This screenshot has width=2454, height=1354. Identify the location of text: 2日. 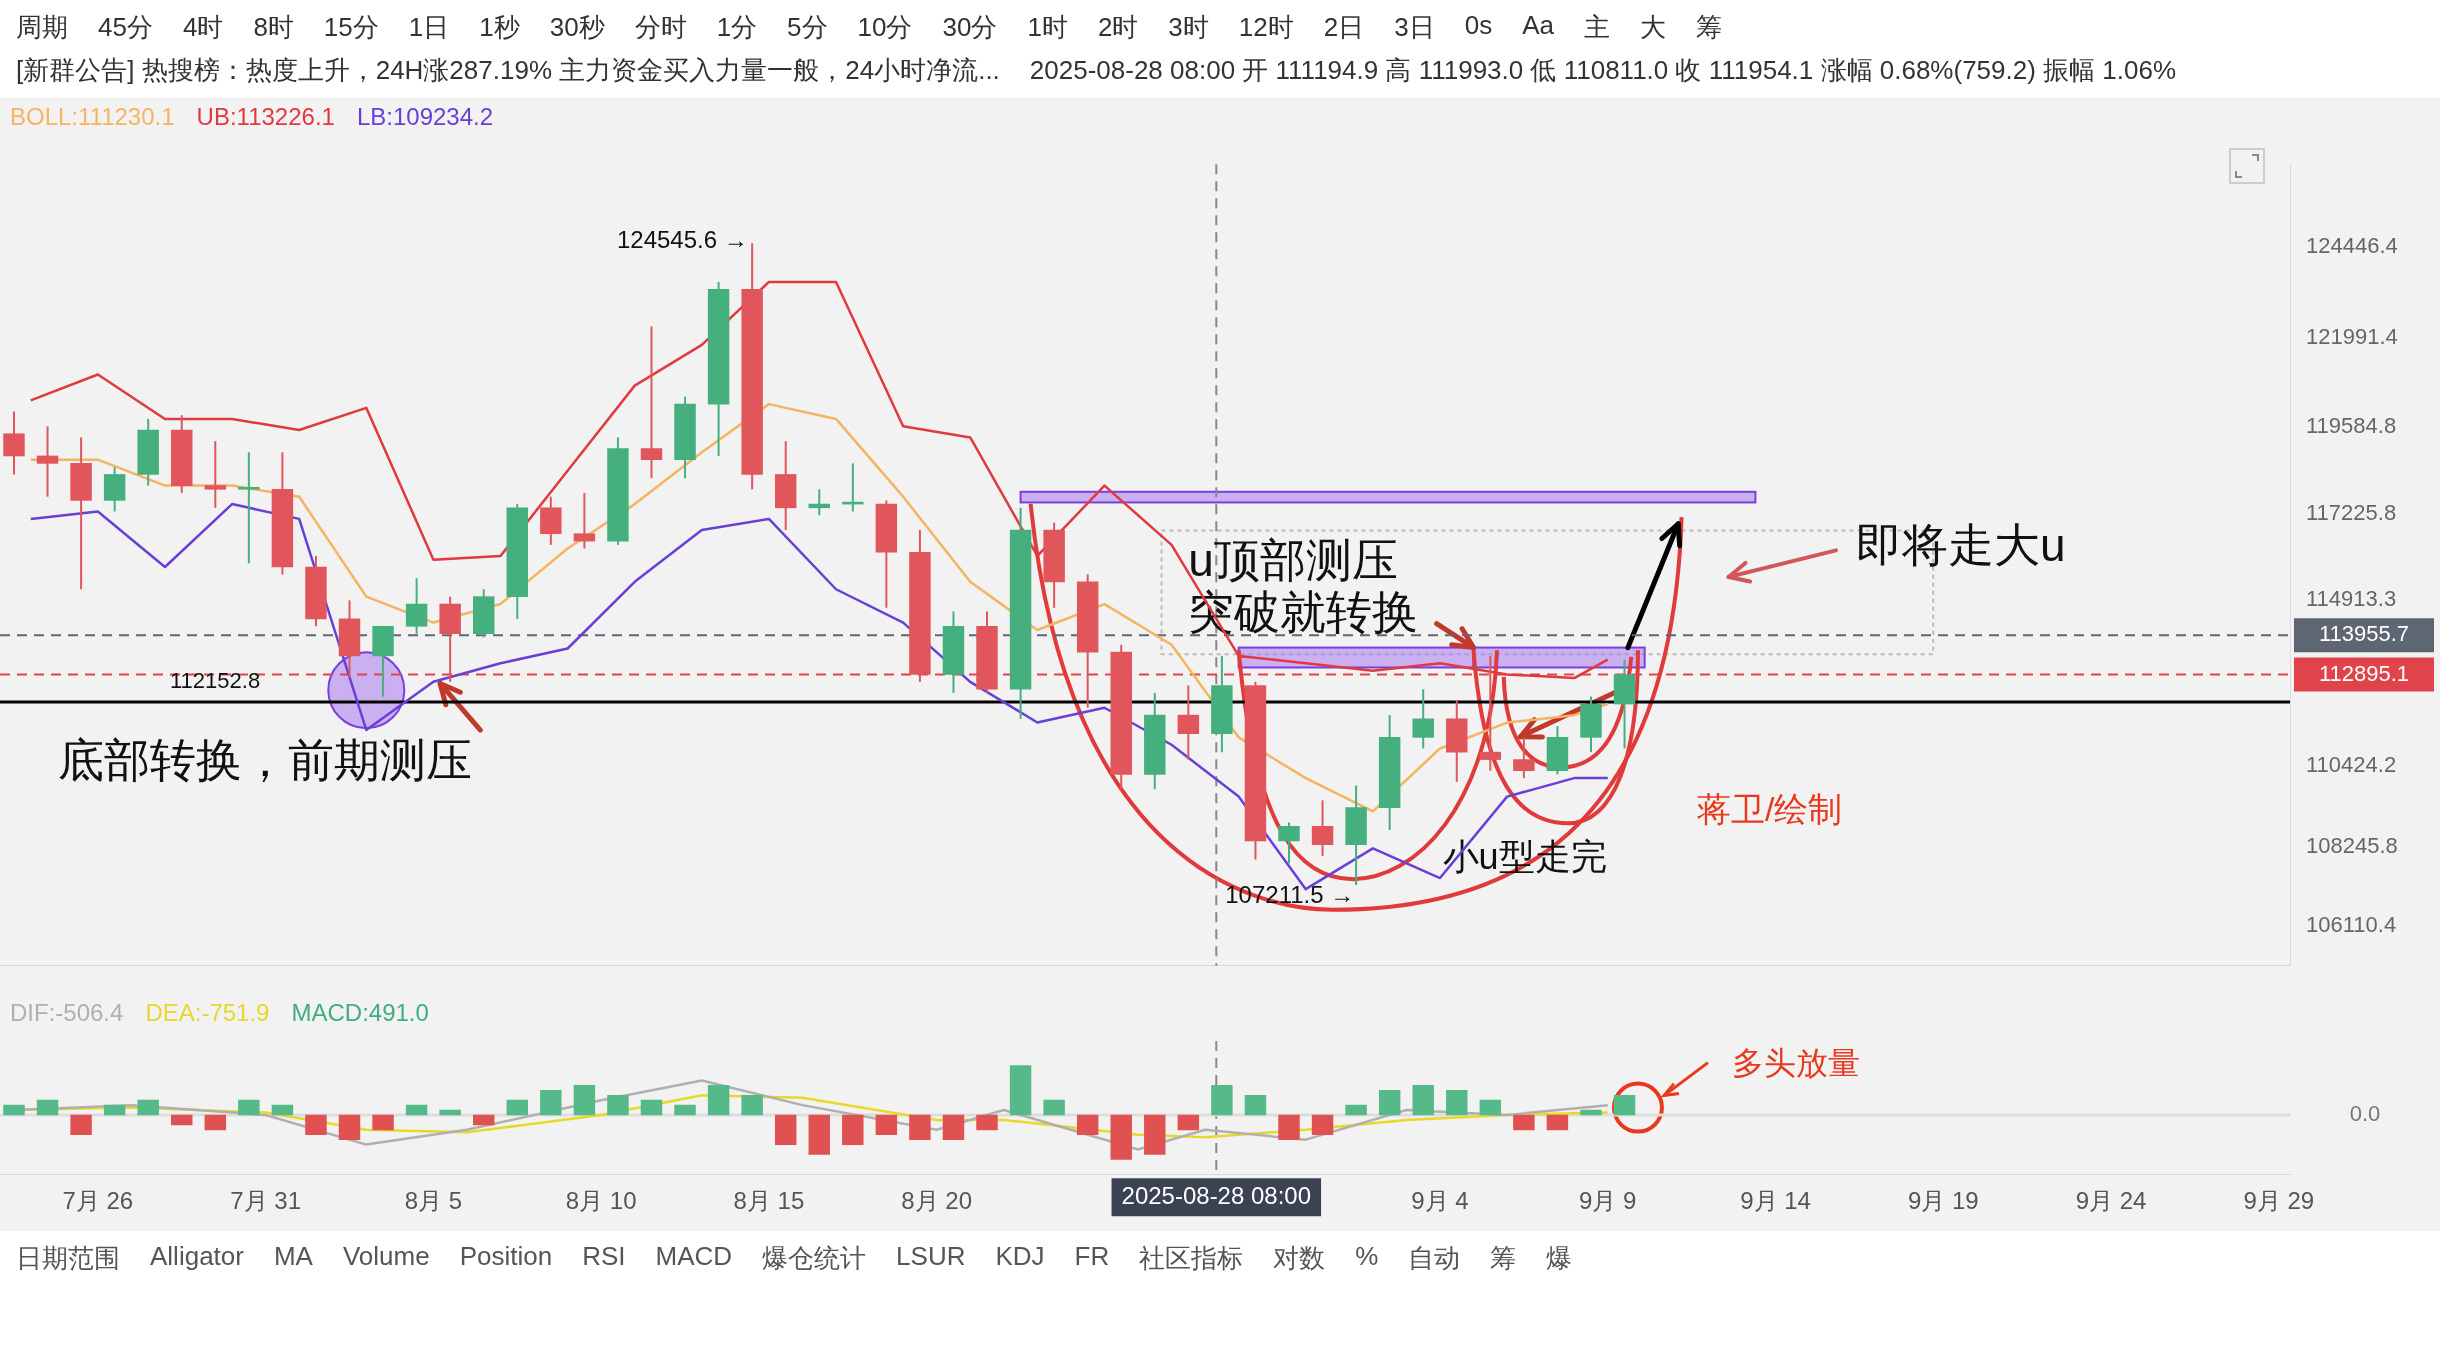
(1344, 27).